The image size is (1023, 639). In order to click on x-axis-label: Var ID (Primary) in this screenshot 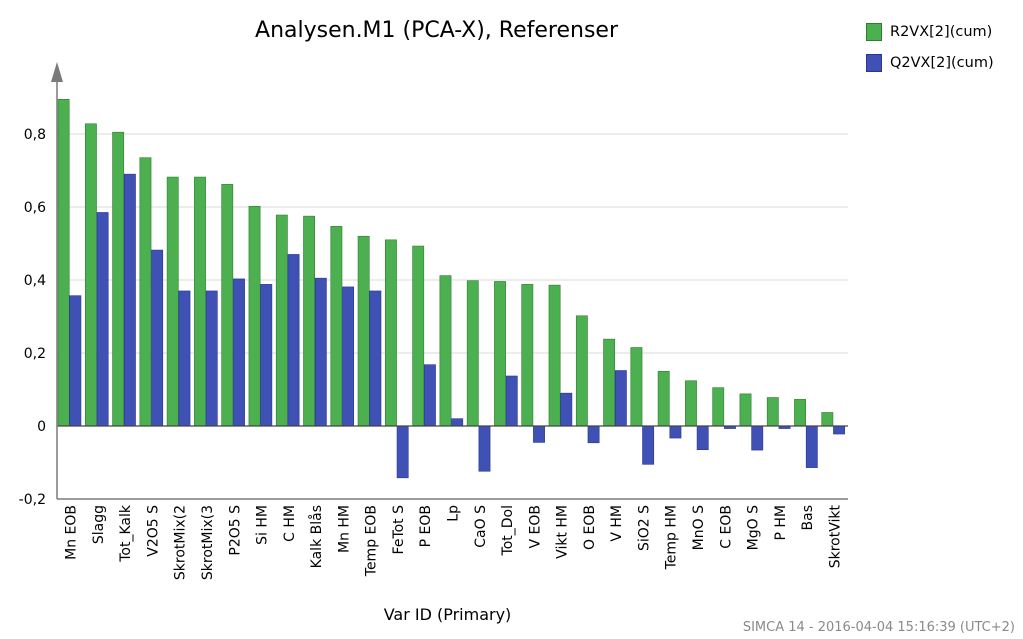, I will do `click(448, 614)`.